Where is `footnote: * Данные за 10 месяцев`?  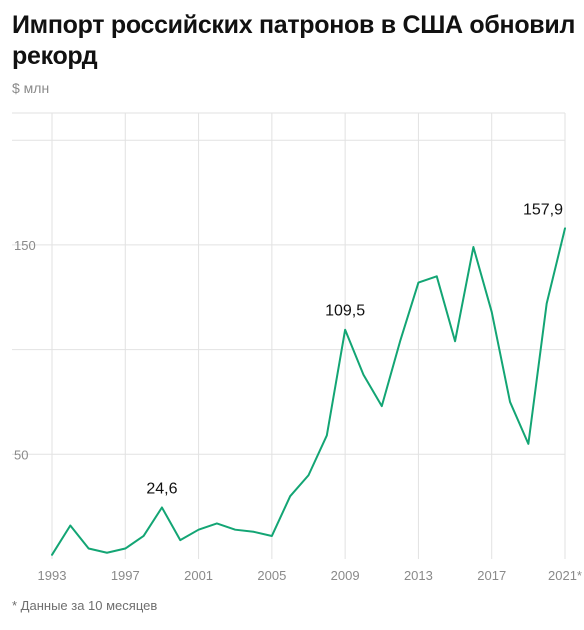 footnote: * Данные за 10 месяцев is located at coordinates (85, 605).